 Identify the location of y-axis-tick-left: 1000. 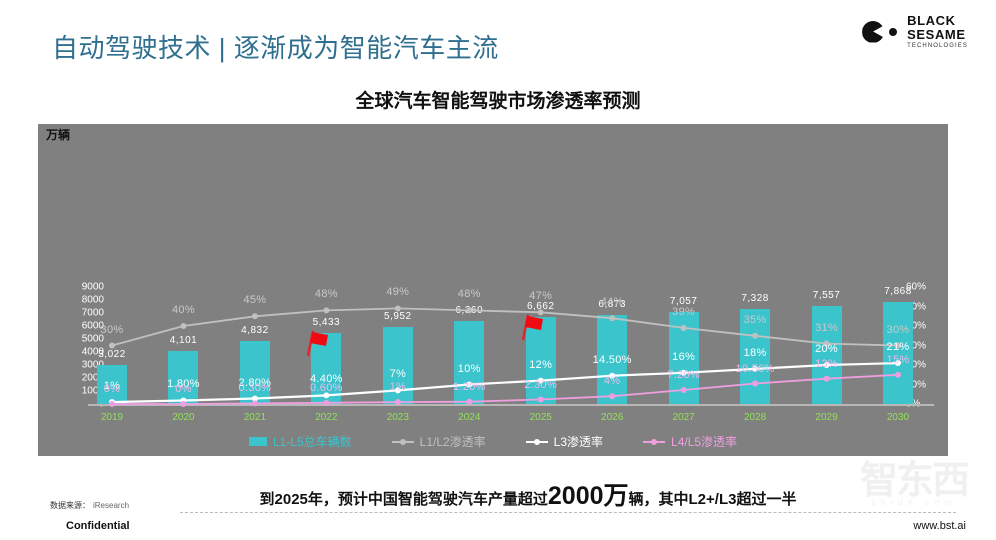
(92, 391).